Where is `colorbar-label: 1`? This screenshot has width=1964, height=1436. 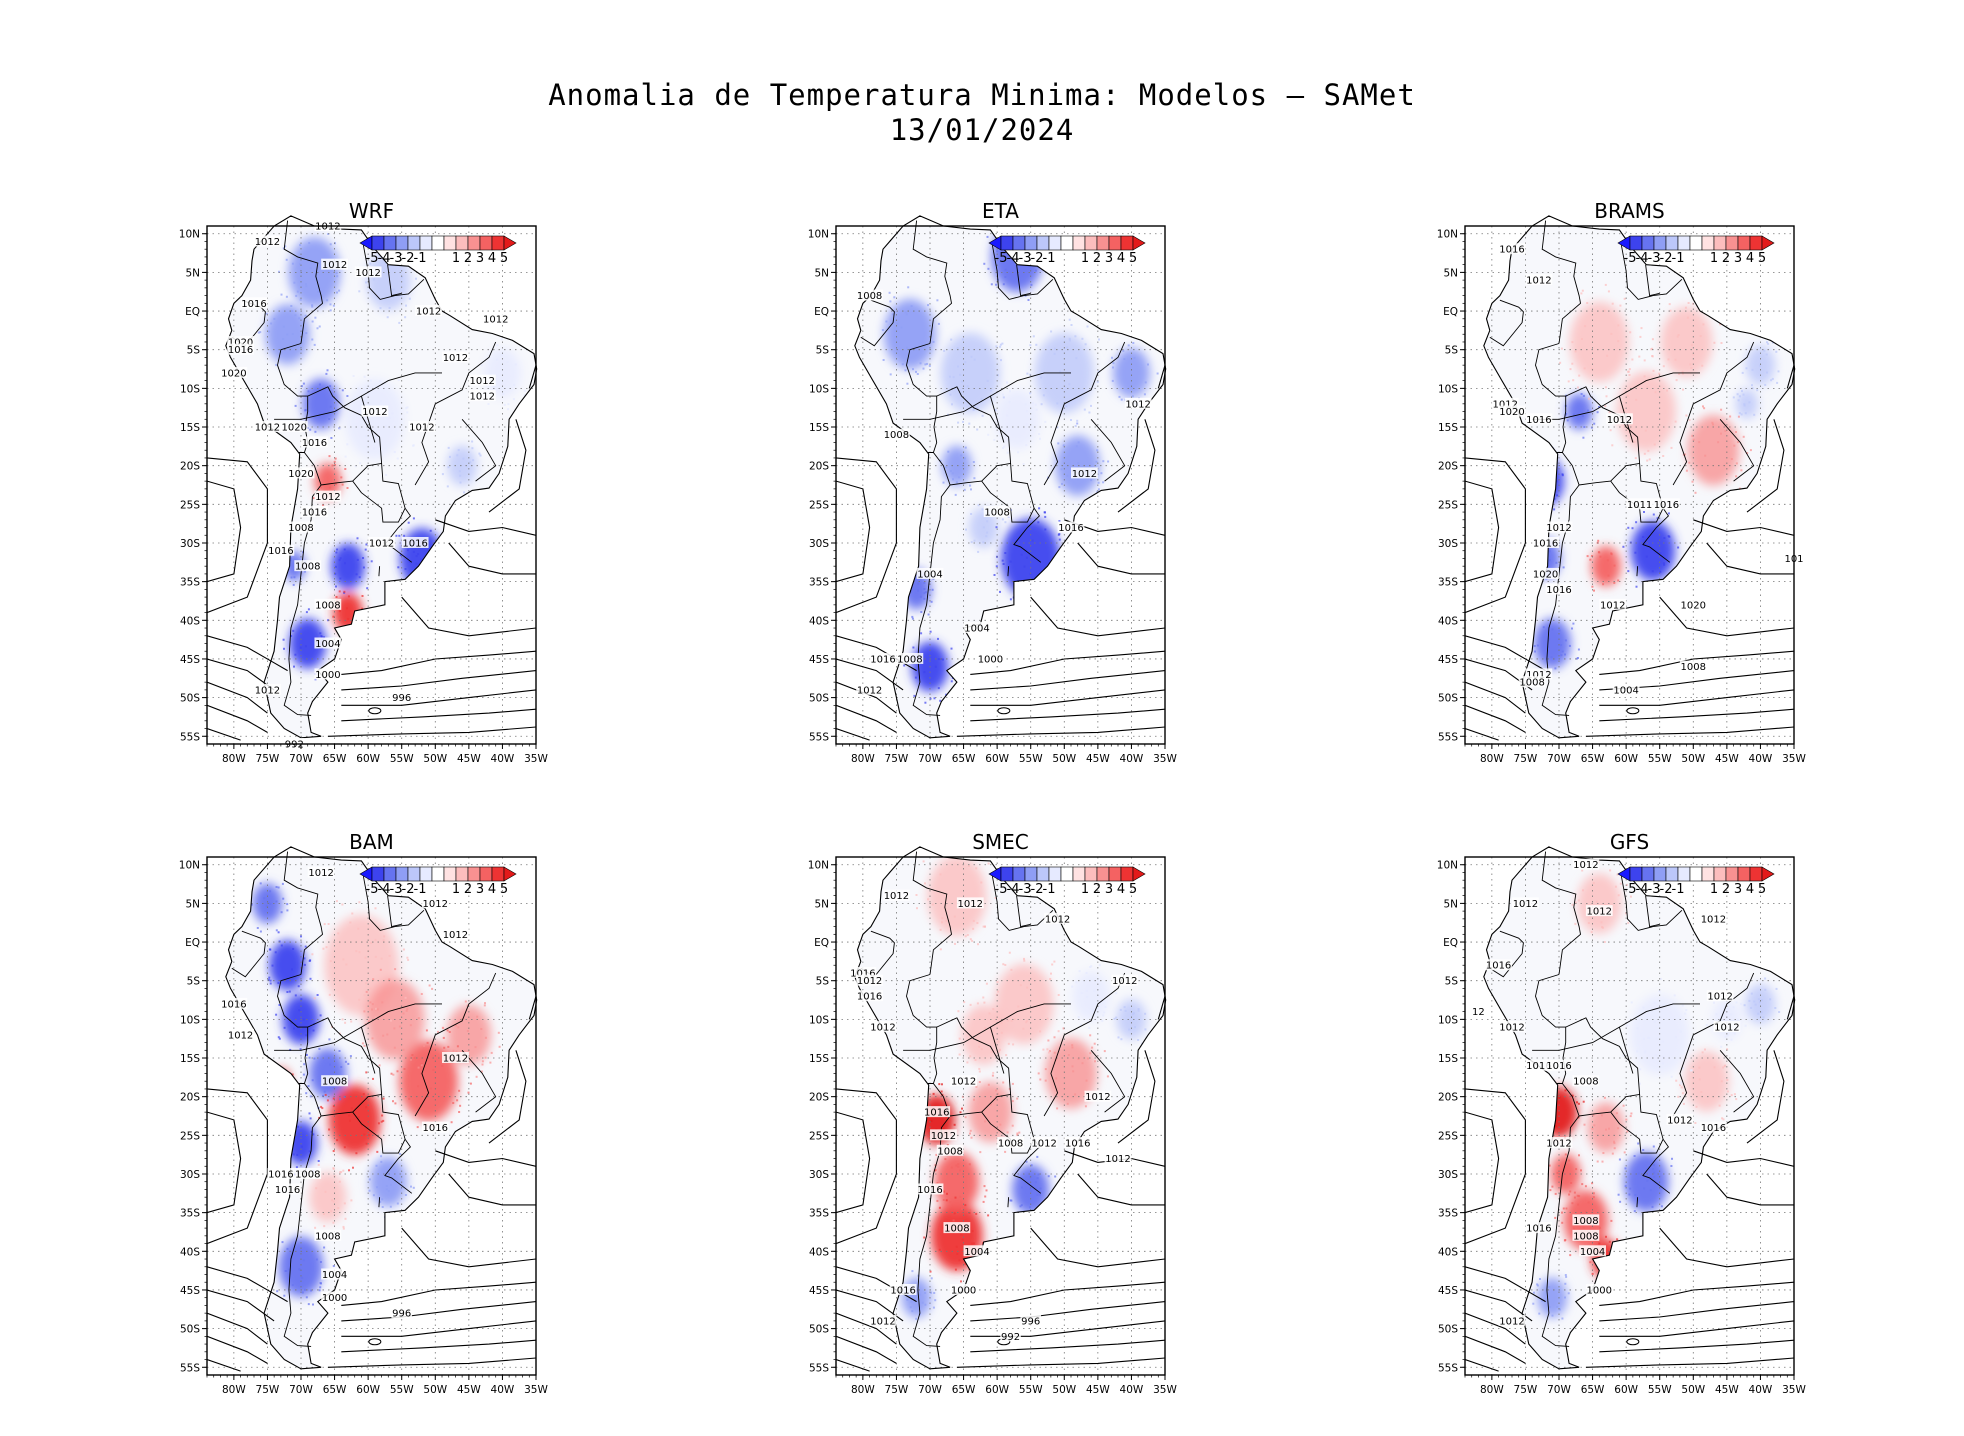 colorbar-label: 1 is located at coordinates (1714, 258).